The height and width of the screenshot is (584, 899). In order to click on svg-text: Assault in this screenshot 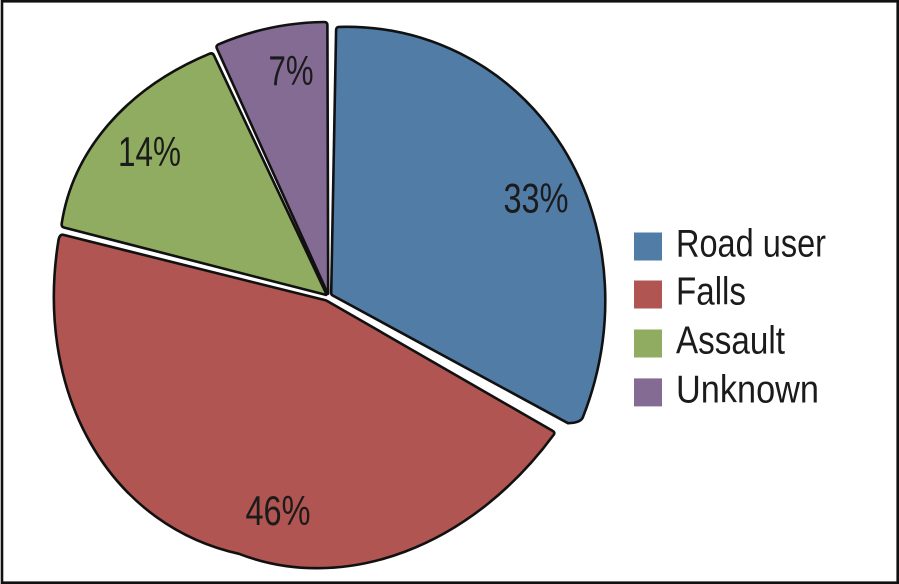, I will do `click(730, 341)`.